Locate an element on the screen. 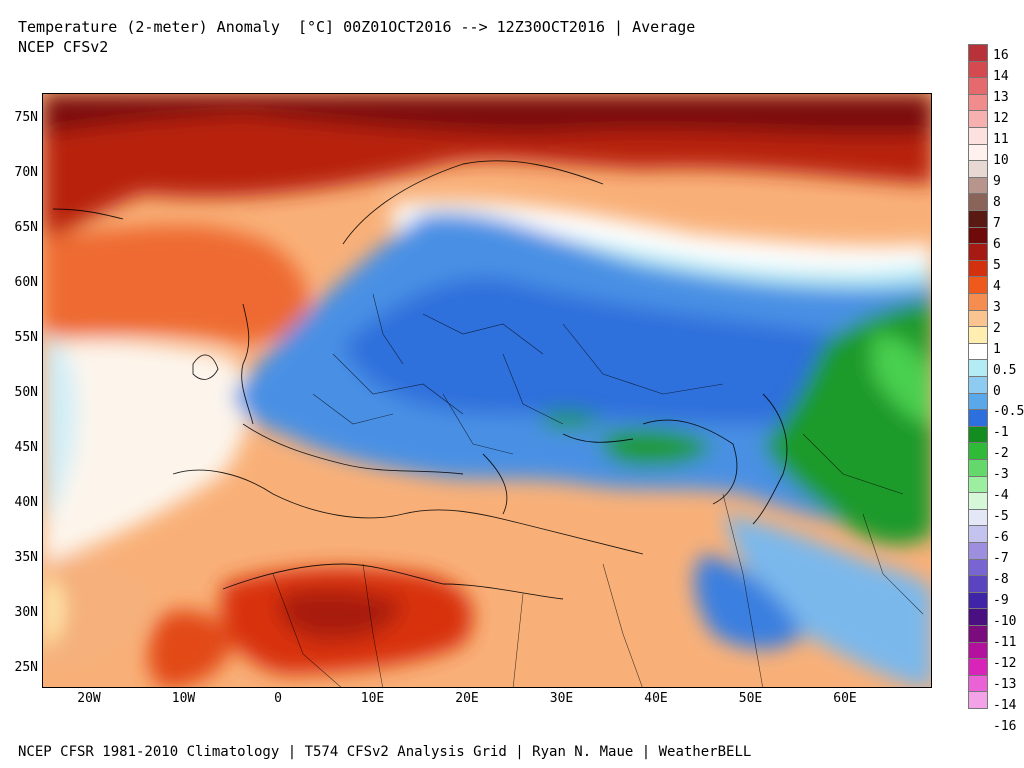 The image size is (1024, 768). legend-label: -6 is located at coordinates (1001, 538).